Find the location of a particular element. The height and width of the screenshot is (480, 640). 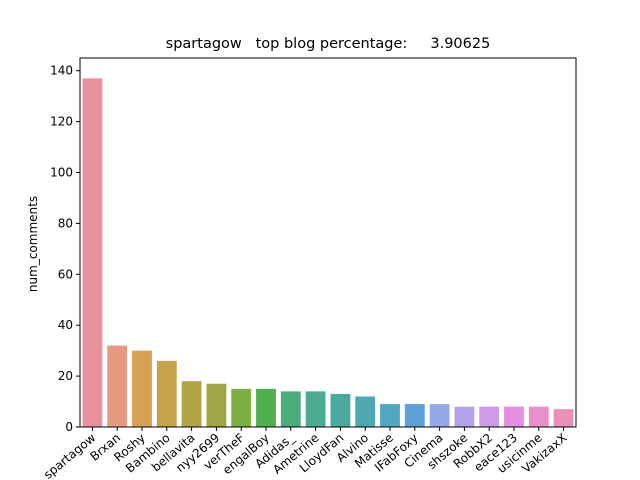

bar-Cinema is located at coordinates (439, 415).